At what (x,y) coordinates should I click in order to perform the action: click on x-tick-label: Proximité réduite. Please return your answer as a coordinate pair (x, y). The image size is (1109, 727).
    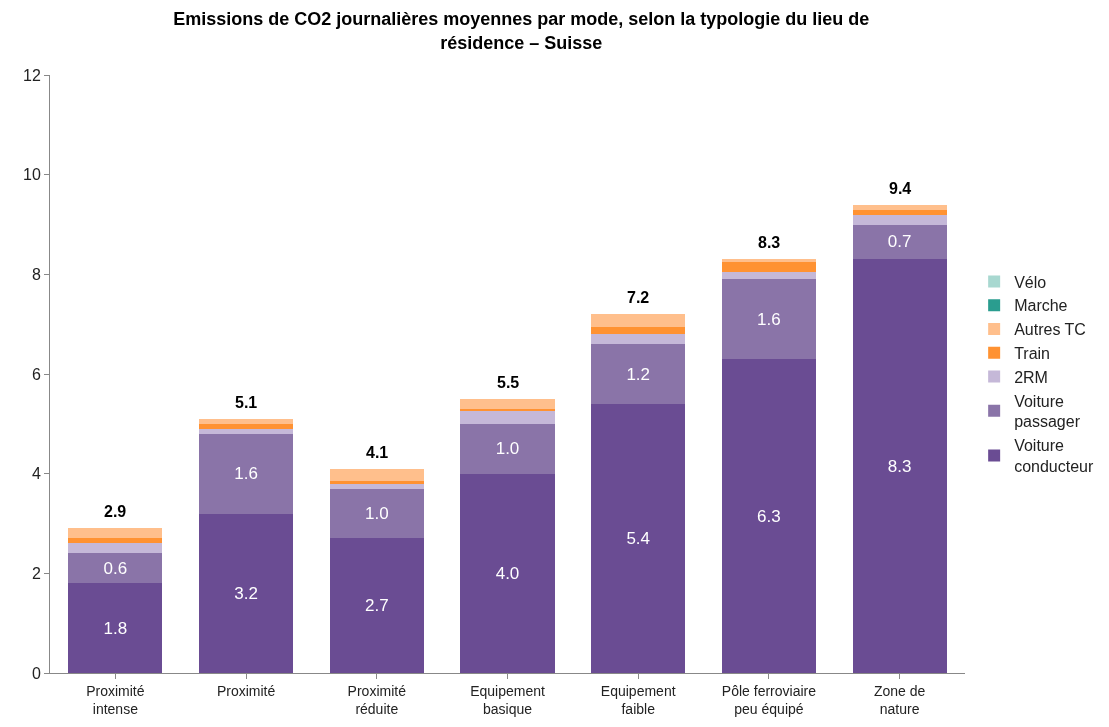
    Looking at the image, I should click on (377, 699).